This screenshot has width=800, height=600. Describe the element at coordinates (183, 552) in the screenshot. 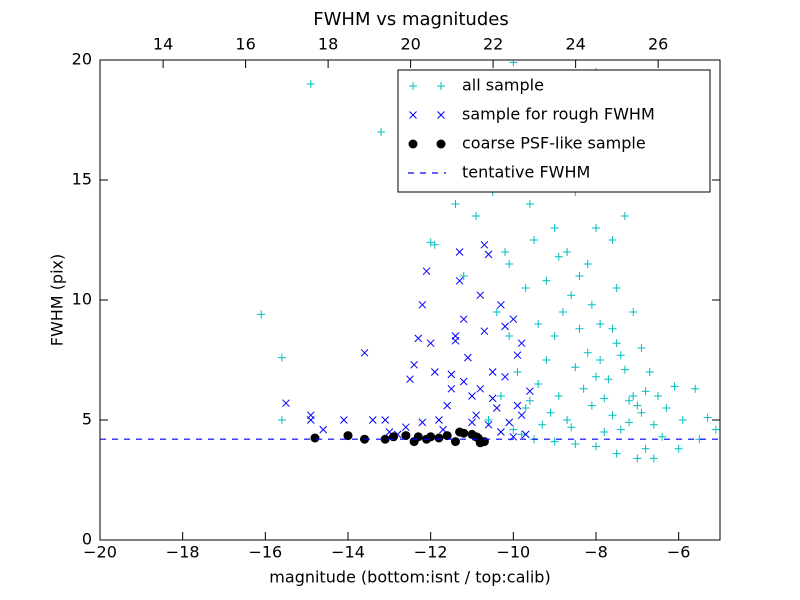

I see `x-tick-label: −18` at that location.